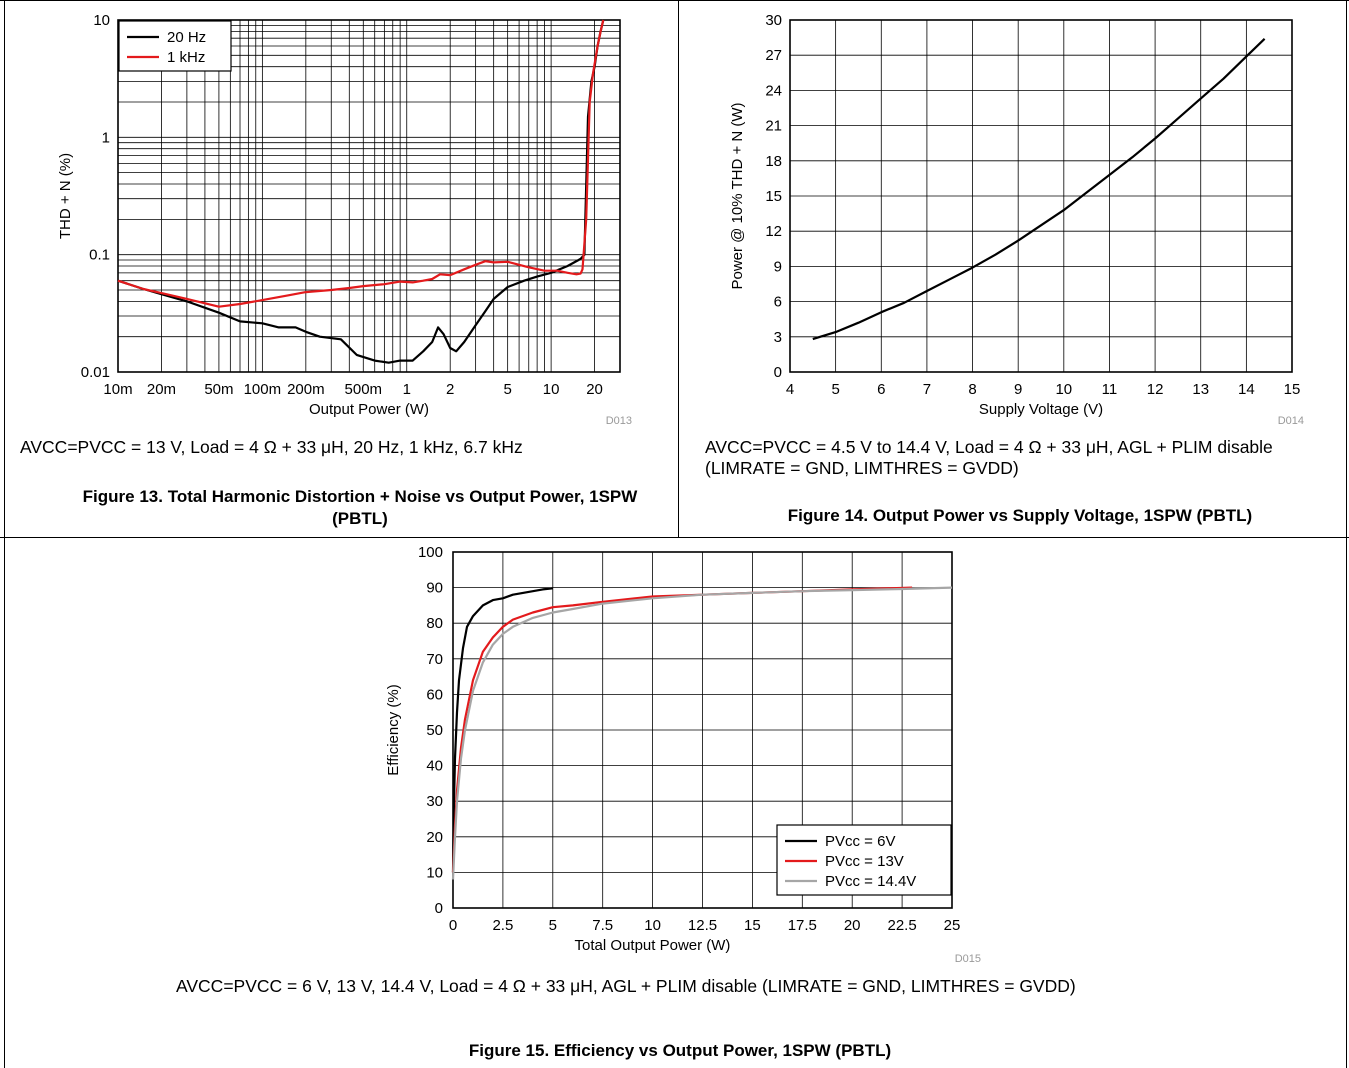 This screenshot has height=1068, width=1349. What do you see at coordinates (852, 925) in the screenshot?
I see `chart3-xtick-label: 20` at bounding box center [852, 925].